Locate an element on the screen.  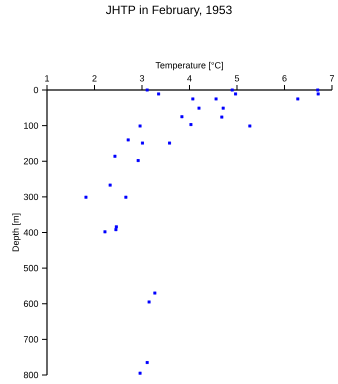
x-tick-label: 7 is located at coordinates (332, 78).